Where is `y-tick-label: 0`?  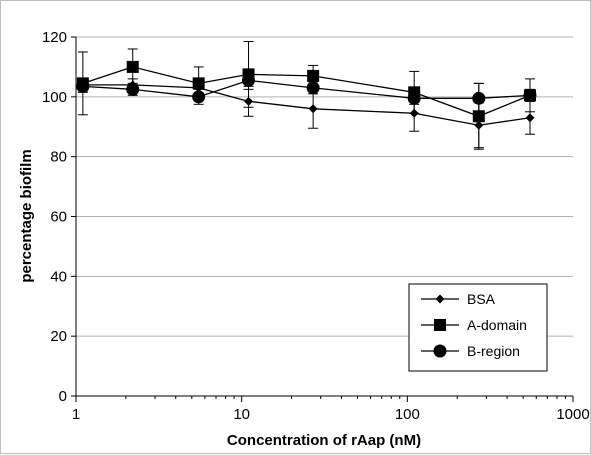
y-tick-label: 0 is located at coordinates (63, 396).